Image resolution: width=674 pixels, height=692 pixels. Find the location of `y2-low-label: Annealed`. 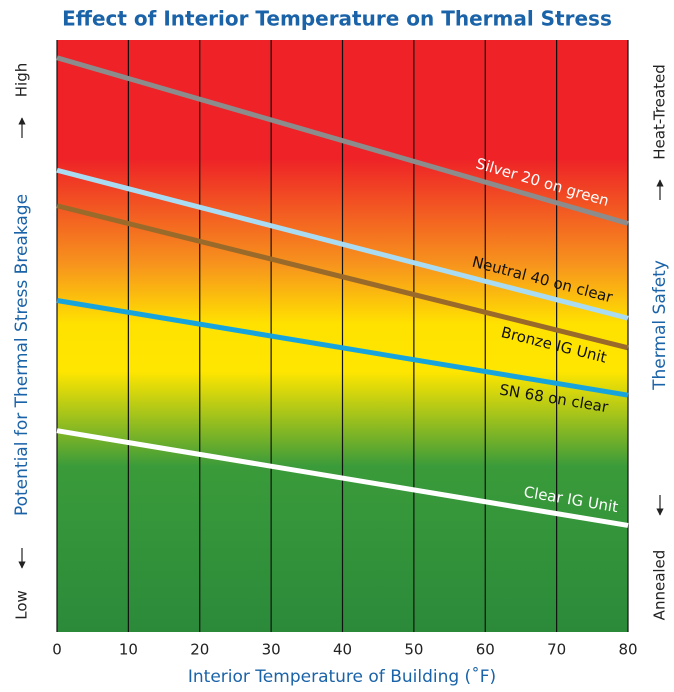

y2-low-label: Annealed is located at coordinates (660, 585).